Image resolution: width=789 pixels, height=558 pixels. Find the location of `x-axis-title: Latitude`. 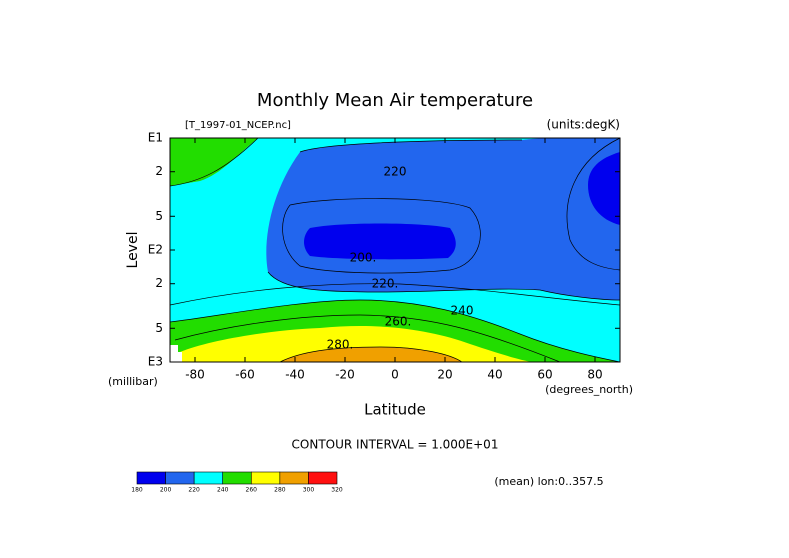

x-axis-title: Latitude is located at coordinates (395, 410).